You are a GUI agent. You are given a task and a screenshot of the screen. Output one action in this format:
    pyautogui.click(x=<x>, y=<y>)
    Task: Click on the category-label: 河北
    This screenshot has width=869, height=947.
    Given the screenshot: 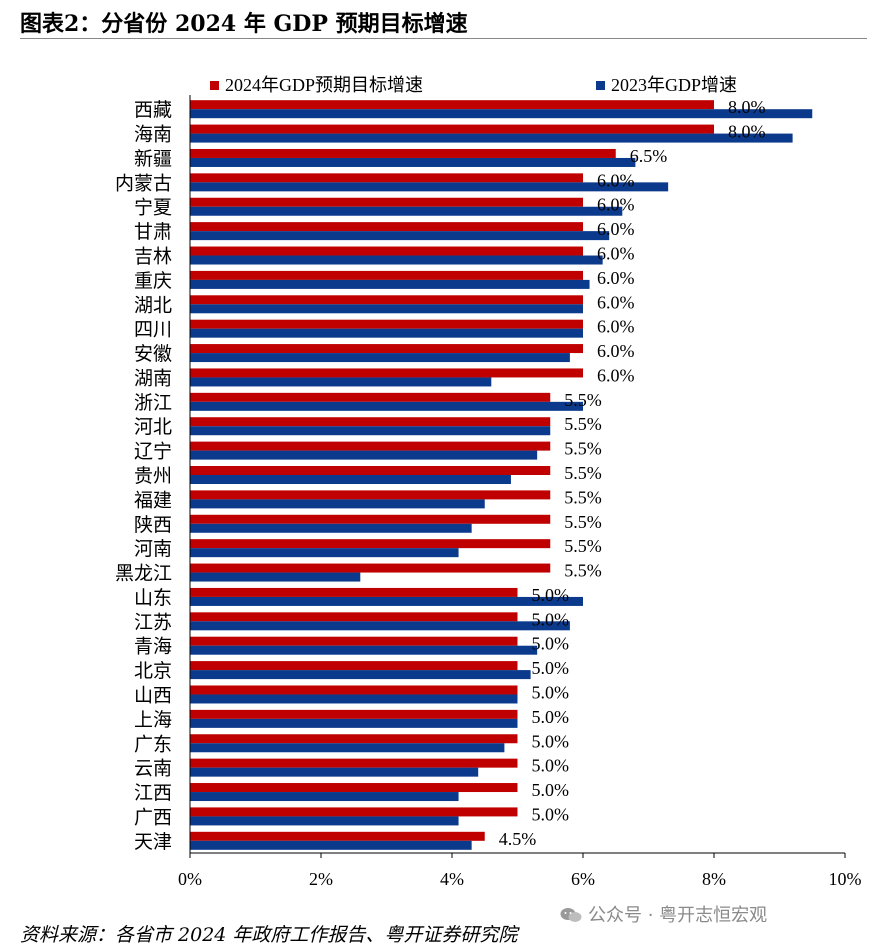 What is the action you would take?
    pyautogui.click(x=153, y=427)
    